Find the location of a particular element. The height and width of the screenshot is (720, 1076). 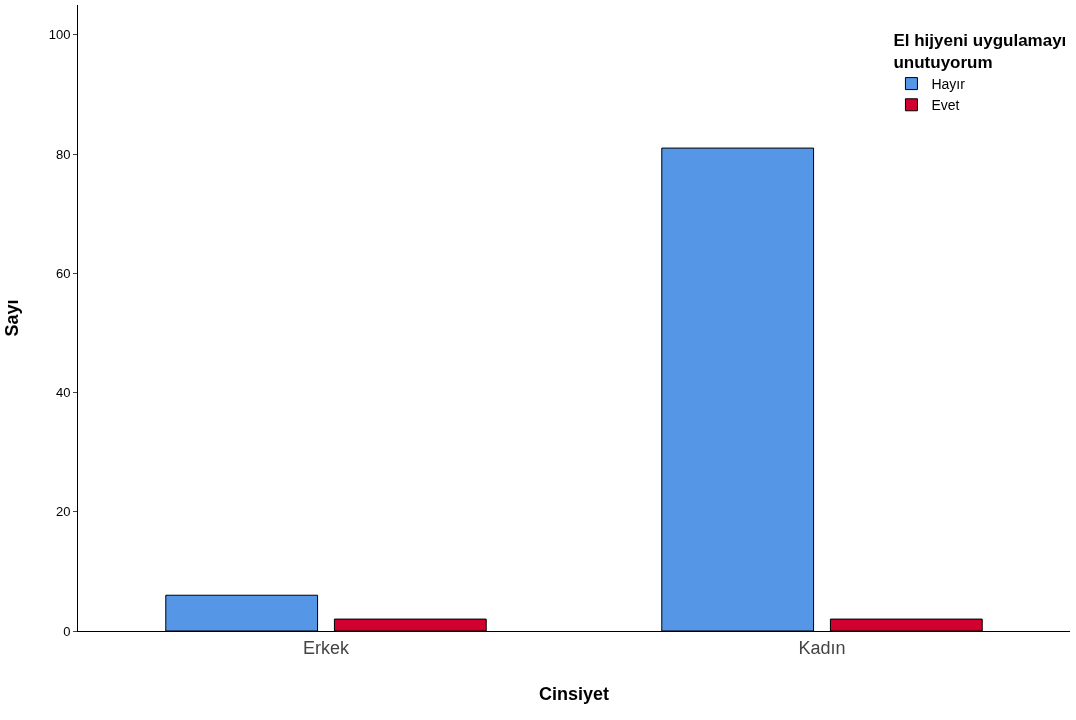

y-tick-label: 60 is located at coordinates (63, 273).